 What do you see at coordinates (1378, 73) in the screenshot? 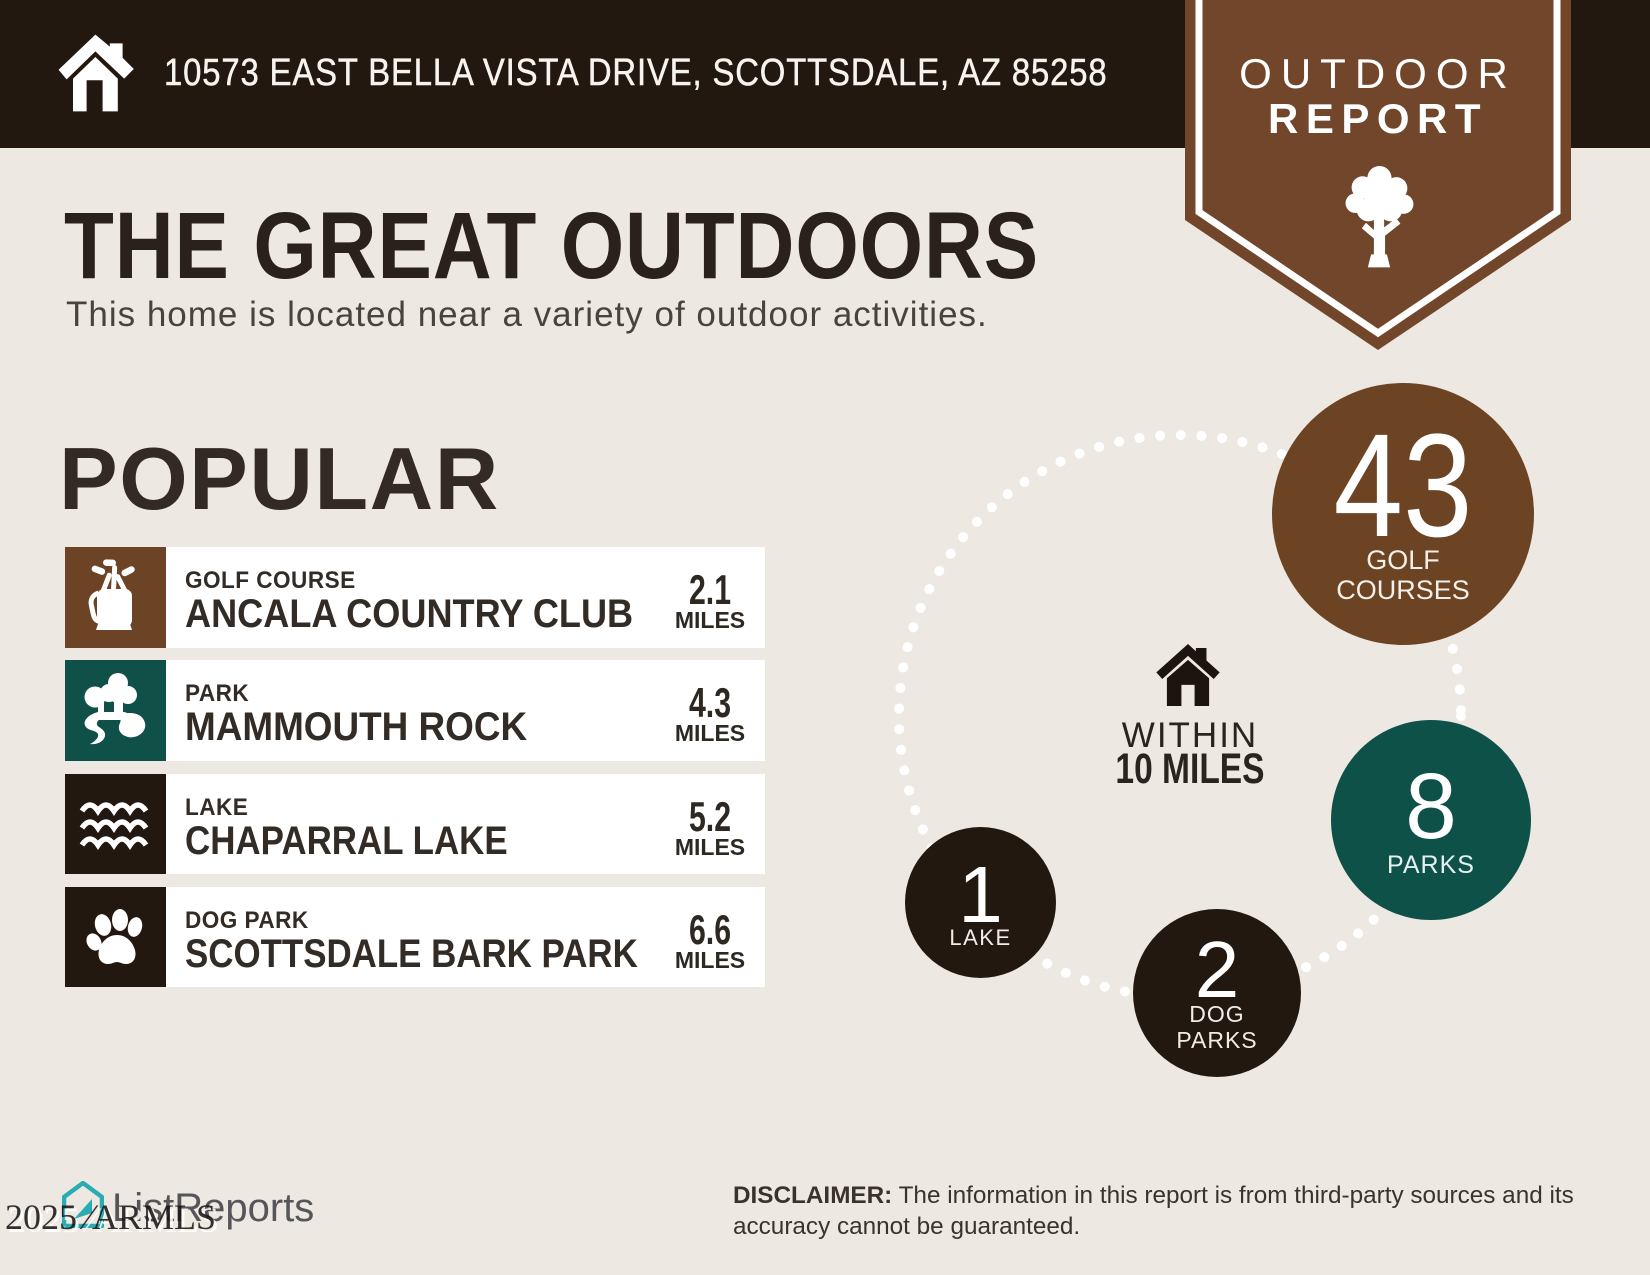
I see `svg-text: OUTDOOR` at bounding box center [1378, 73].